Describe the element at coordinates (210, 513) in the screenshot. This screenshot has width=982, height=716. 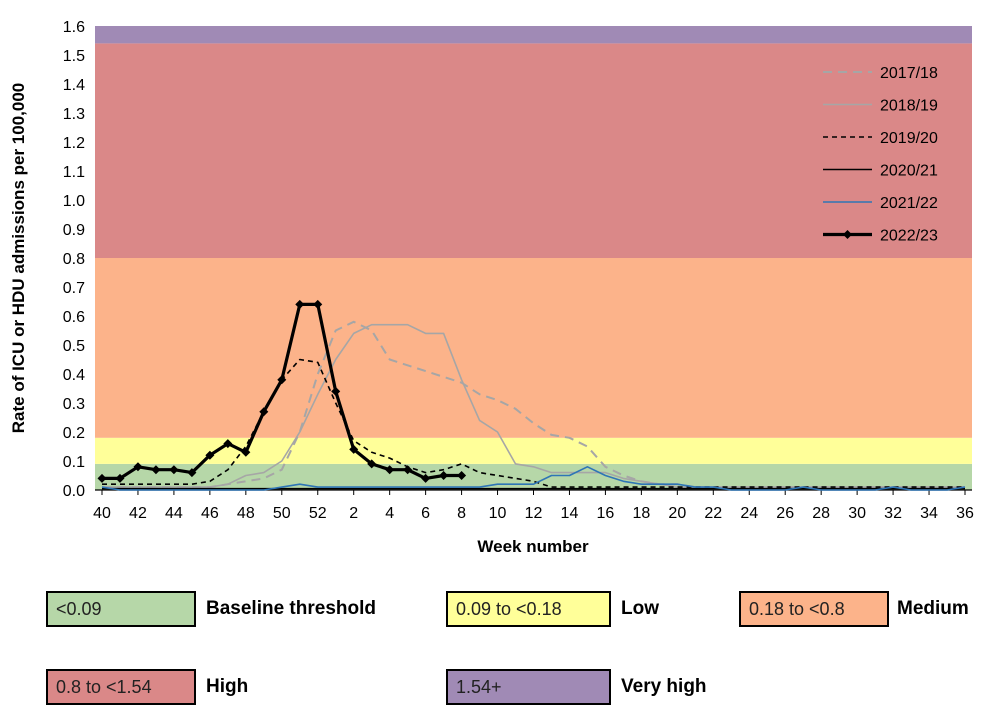
I see `x-tick-label: 46` at that location.